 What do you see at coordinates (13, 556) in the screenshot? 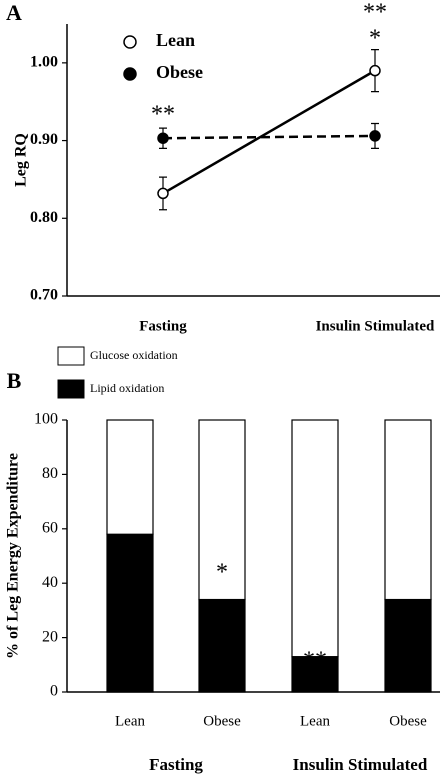
I see `y-axis-label: % of Leg Energy Expenditure` at bounding box center [13, 556].